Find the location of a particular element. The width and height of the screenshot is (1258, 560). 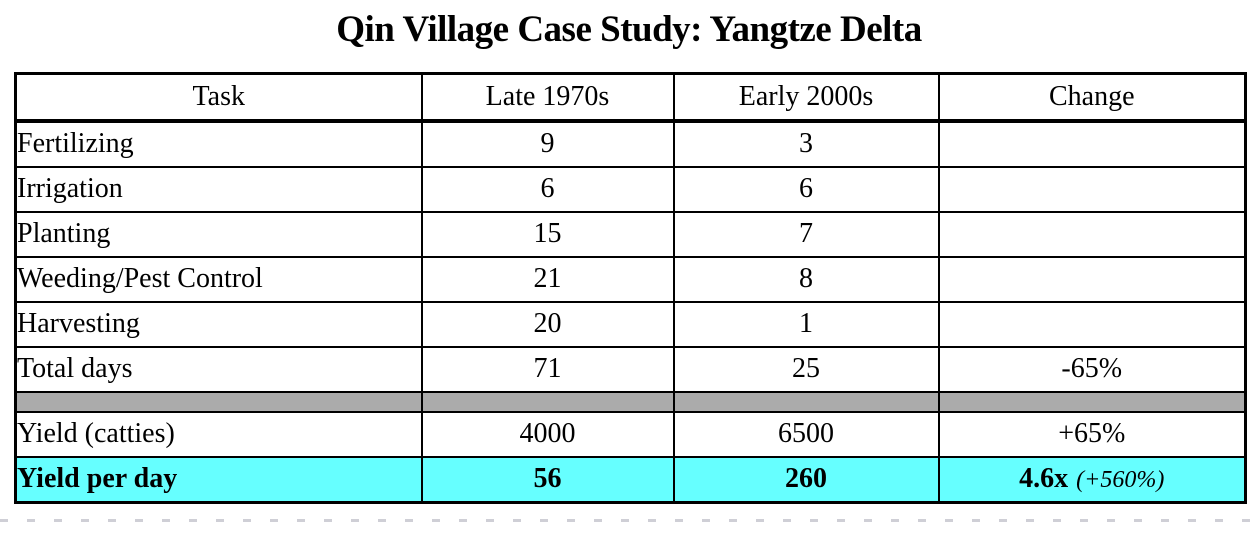

page-title: Qin Village Case Study: Yangtze Delta is located at coordinates (629, 29).